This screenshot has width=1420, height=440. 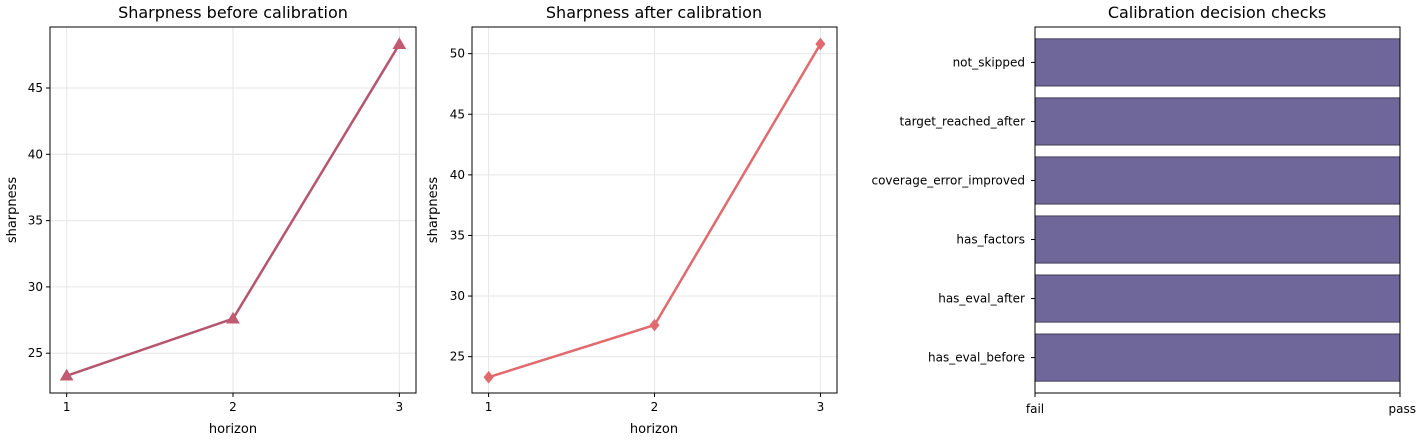 I want to click on chart-title-before: Sharpness before calibration, so click(x=233, y=12).